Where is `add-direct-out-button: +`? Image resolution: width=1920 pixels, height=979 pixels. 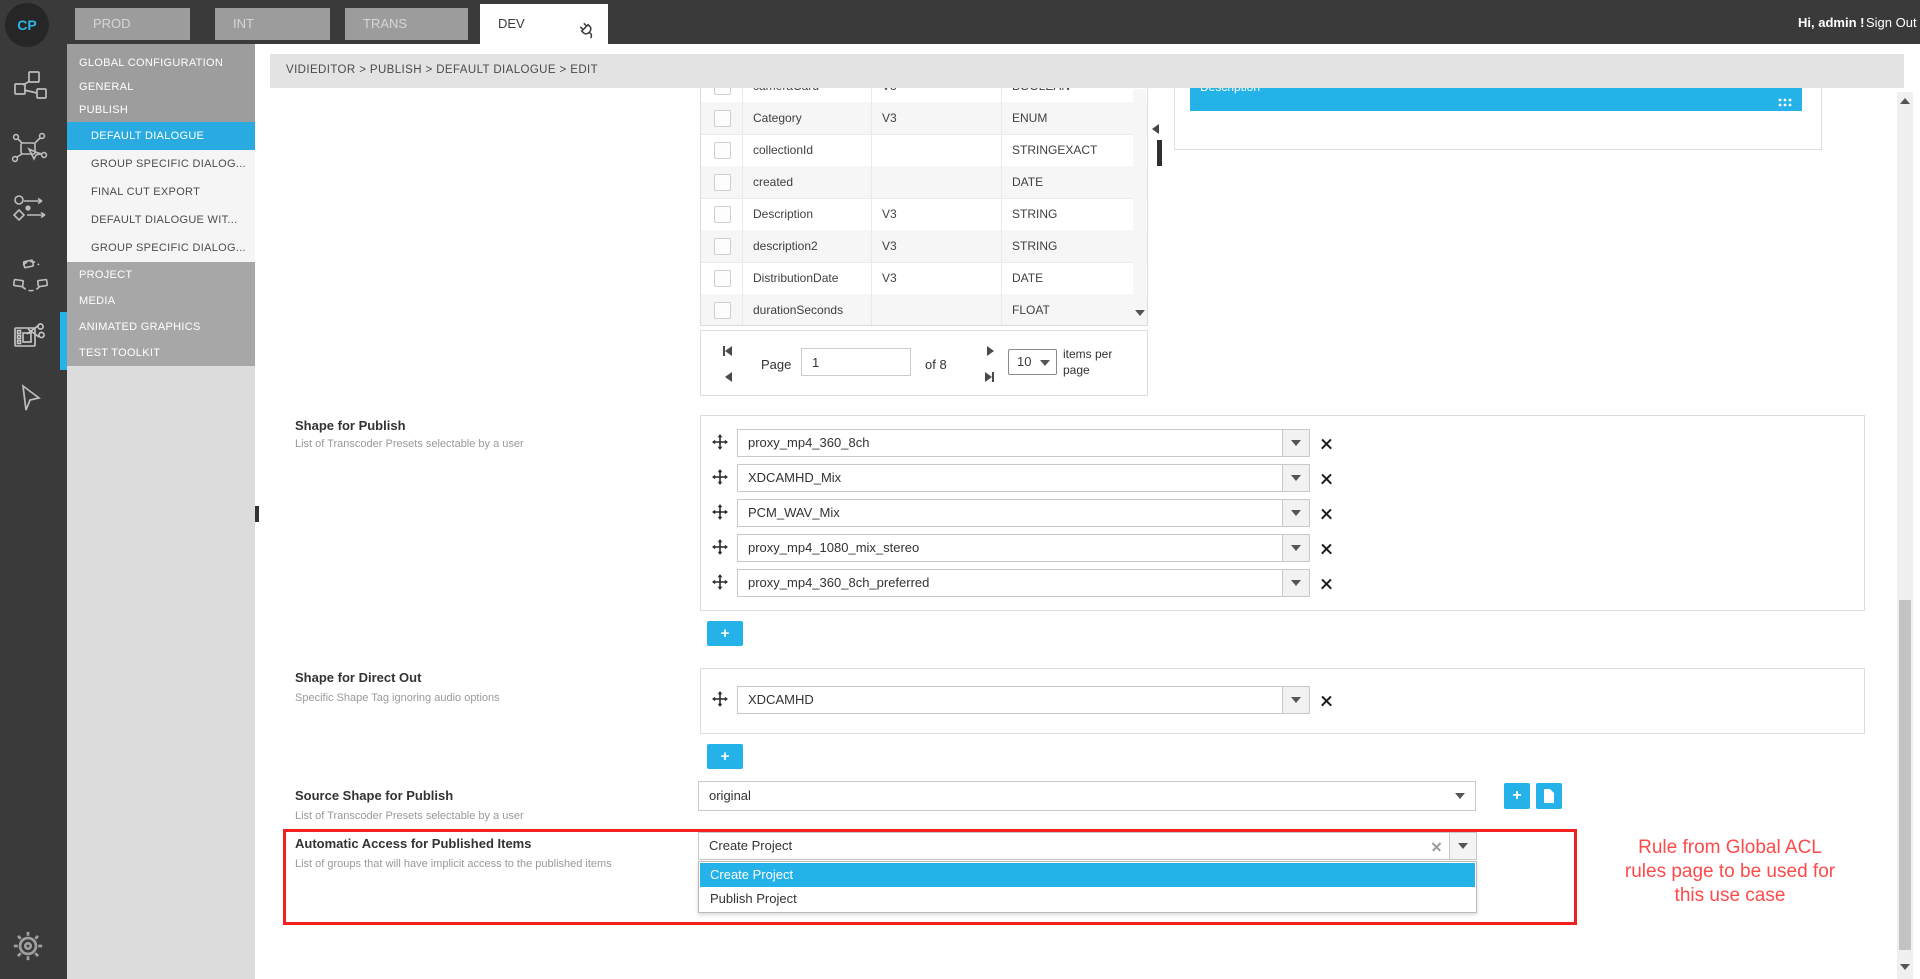 add-direct-out-button: + is located at coordinates (725, 756).